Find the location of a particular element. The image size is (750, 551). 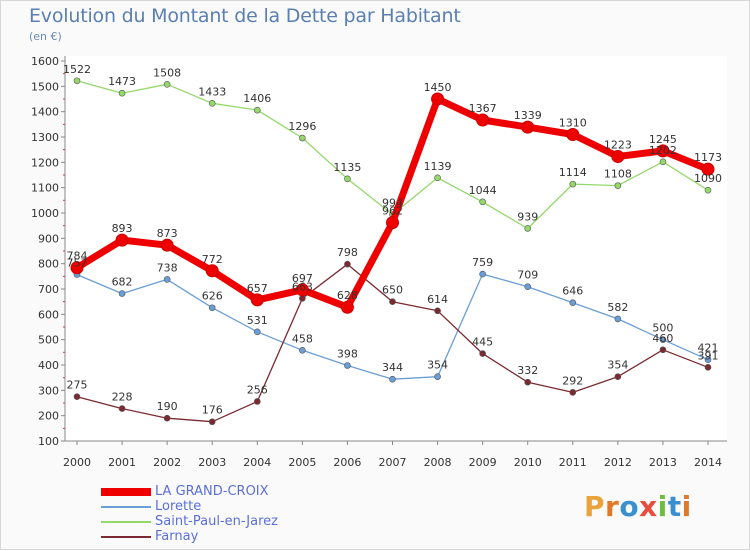

x-tick-label: 2011 is located at coordinates (573, 462).